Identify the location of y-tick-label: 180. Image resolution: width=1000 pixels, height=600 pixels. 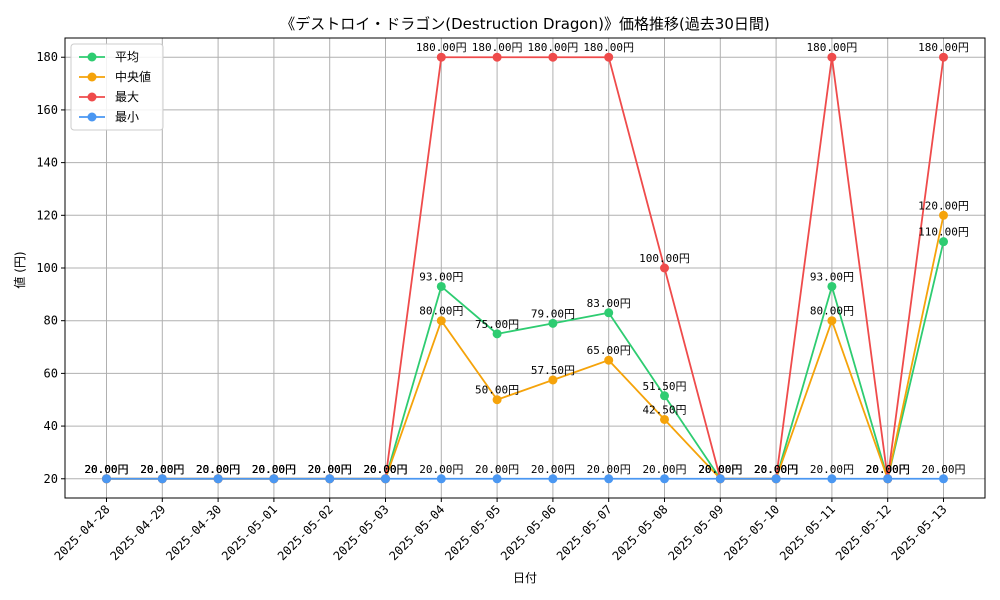
(47, 57).